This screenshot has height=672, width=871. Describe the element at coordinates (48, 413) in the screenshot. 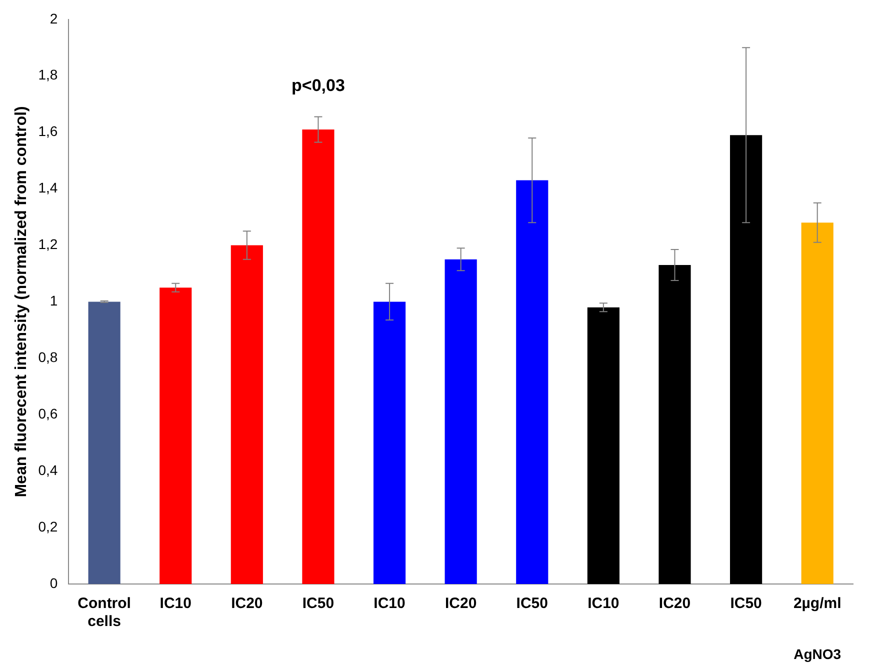

I see `y-tick-label: 0,6` at that location.